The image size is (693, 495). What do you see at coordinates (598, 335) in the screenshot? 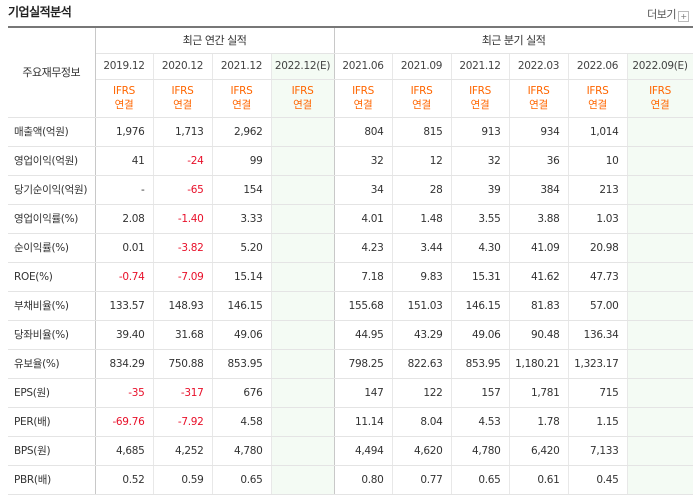
I see `table-cell: 136.34` at bounding box center [598, 335].